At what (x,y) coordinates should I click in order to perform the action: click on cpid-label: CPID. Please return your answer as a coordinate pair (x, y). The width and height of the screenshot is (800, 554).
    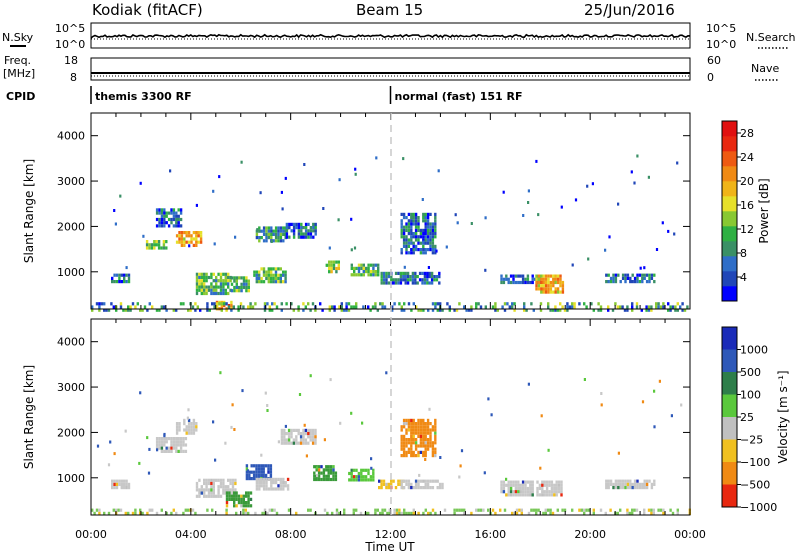
    Looking at the image, I should click on (20, 96).